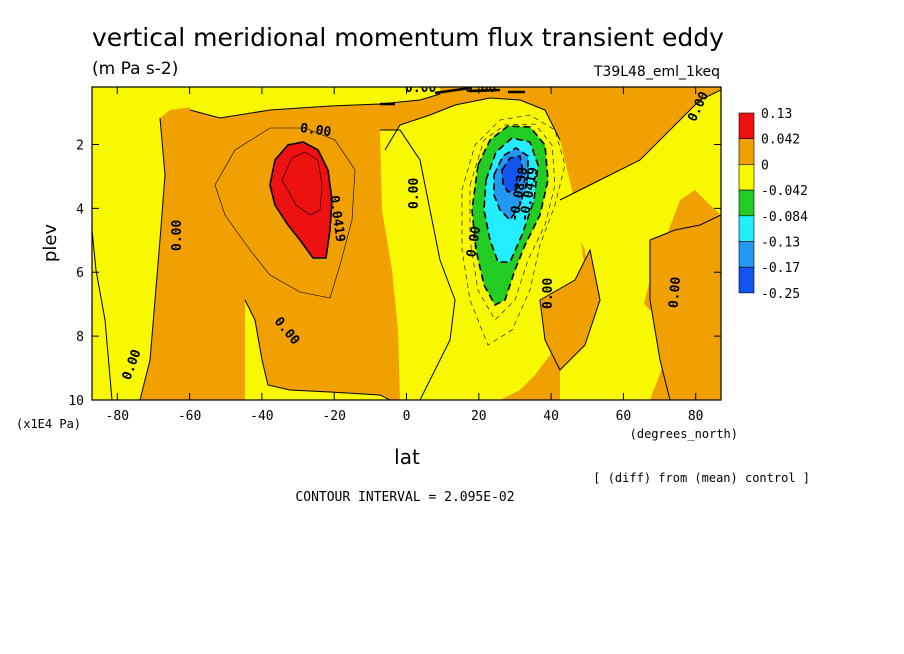  I want to click on band-yellow-equator, so click(417, 265).